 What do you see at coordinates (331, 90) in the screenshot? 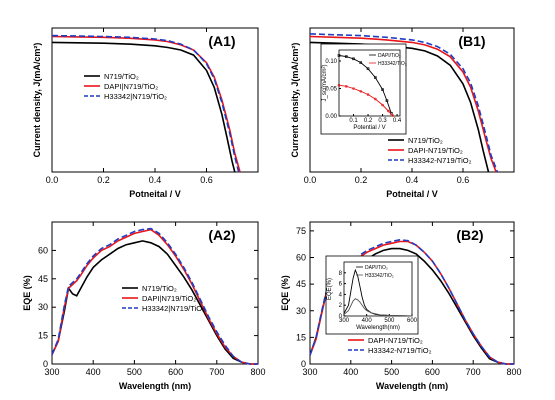
I see `inset-y-tick-label: 0.05` at bounding box center [331, 90].